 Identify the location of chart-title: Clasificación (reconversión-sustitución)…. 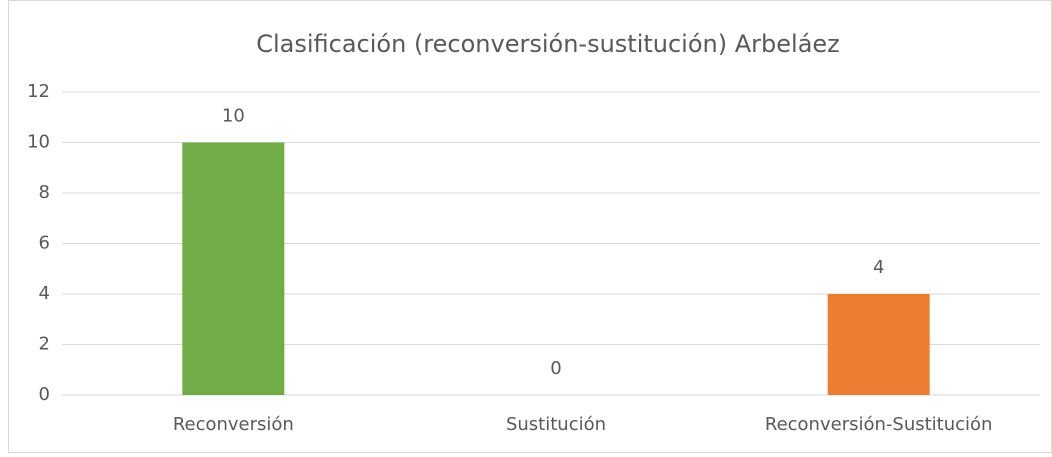
(548, 44).